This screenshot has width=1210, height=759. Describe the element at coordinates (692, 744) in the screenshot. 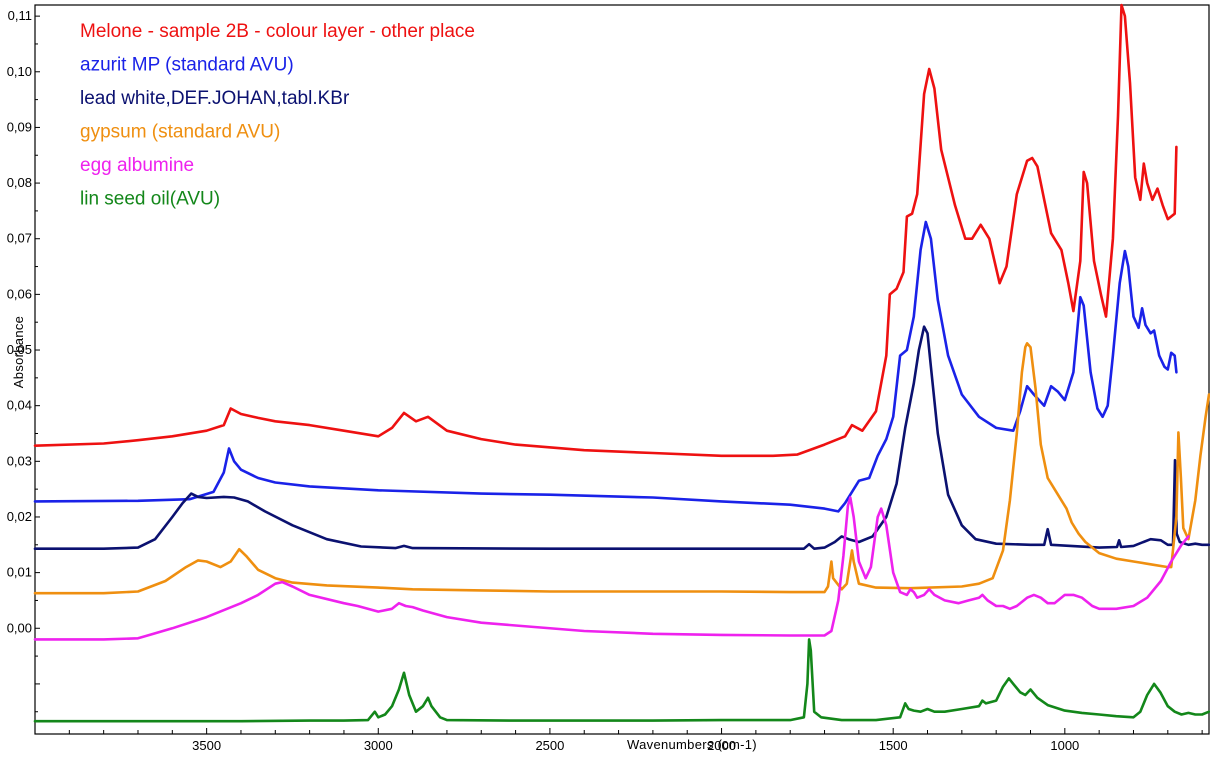

I see `x-axis-title: Wavenumbers (cm-1)` at that location.